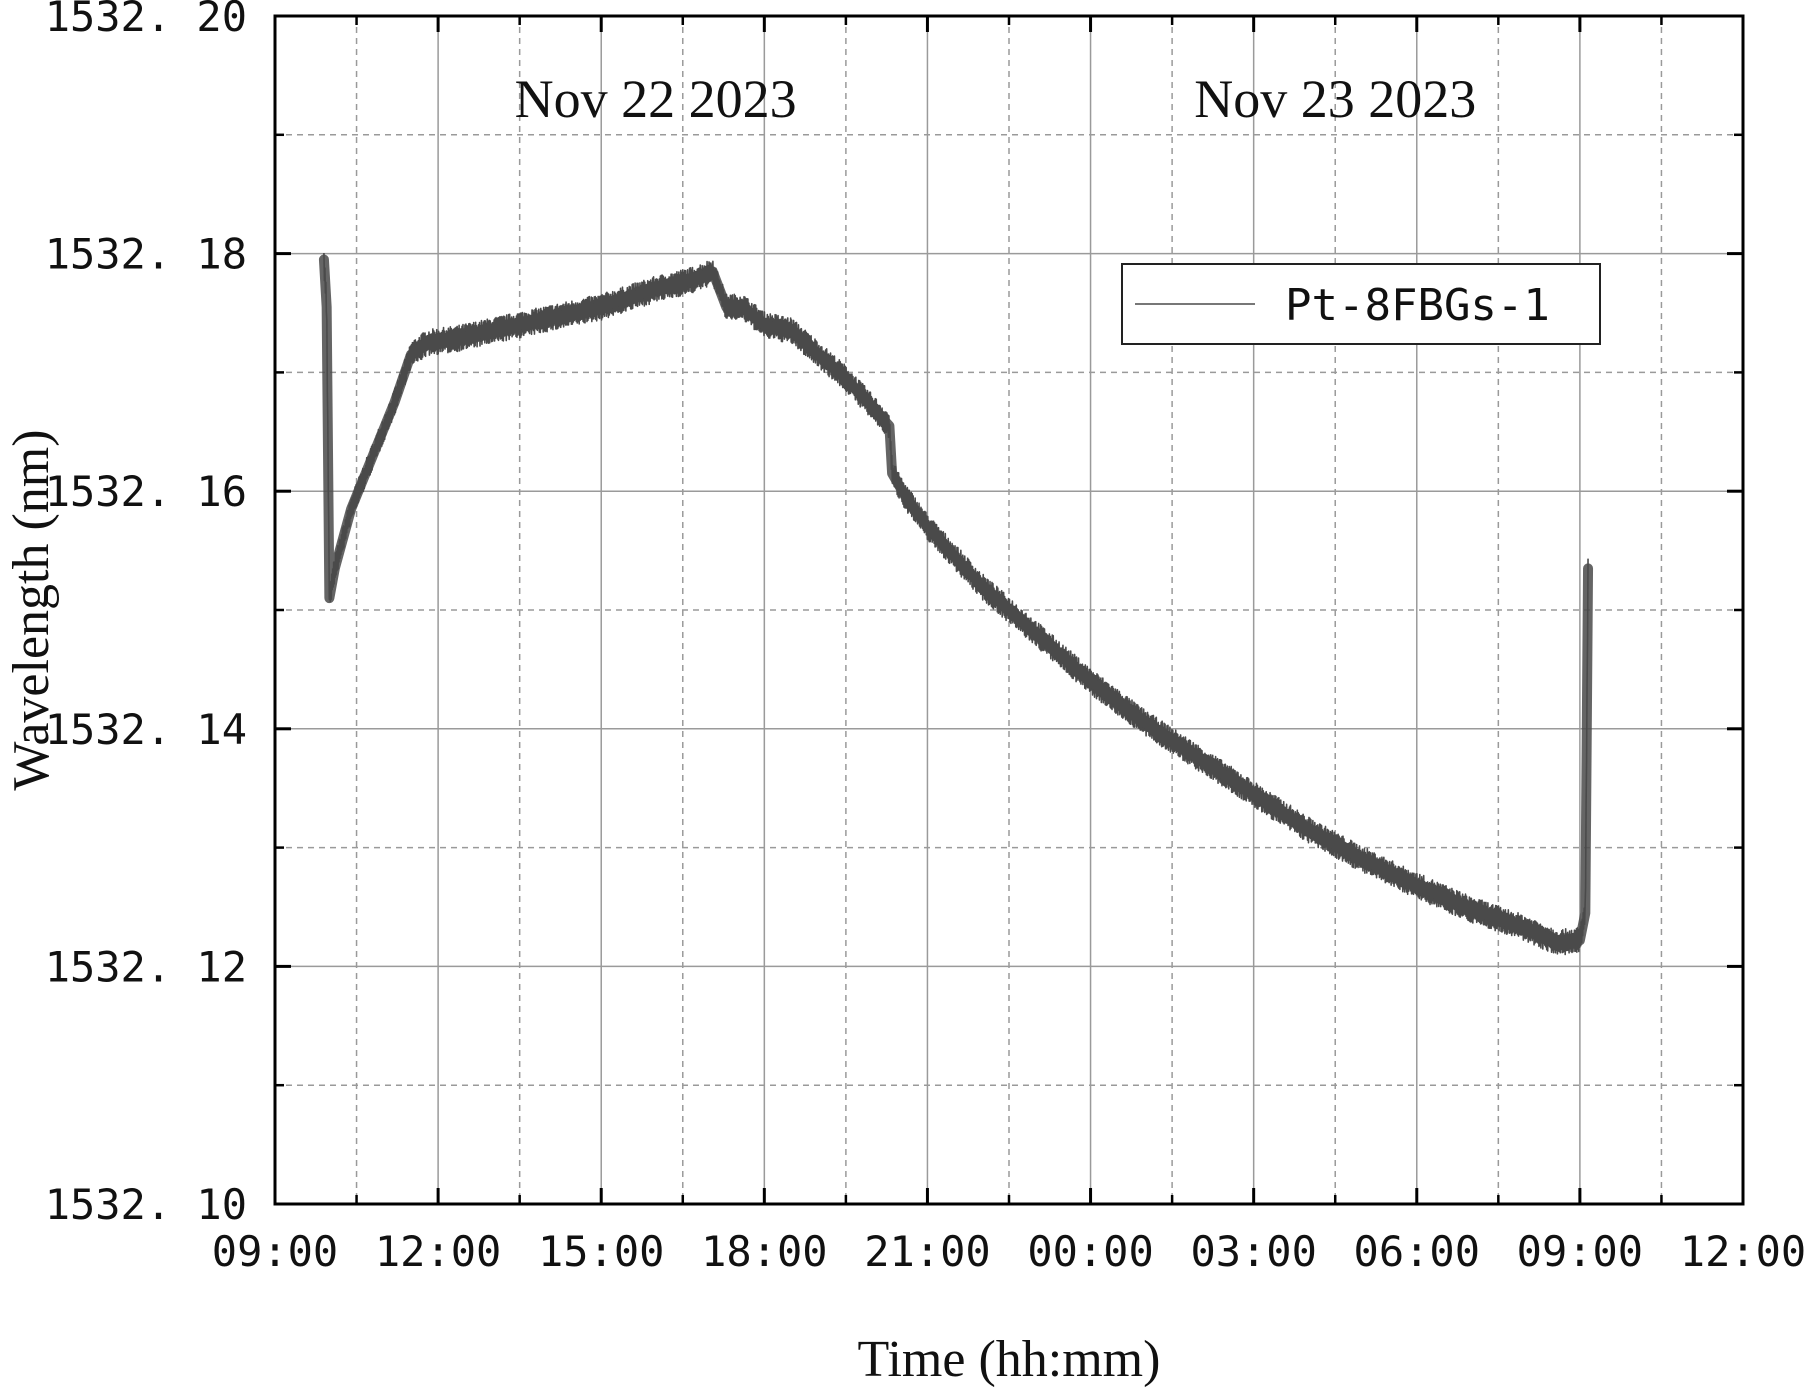 This screenshot has height=1394, width=1808. I want to click on x-tick-label: 18:00, so click(764, 1251).